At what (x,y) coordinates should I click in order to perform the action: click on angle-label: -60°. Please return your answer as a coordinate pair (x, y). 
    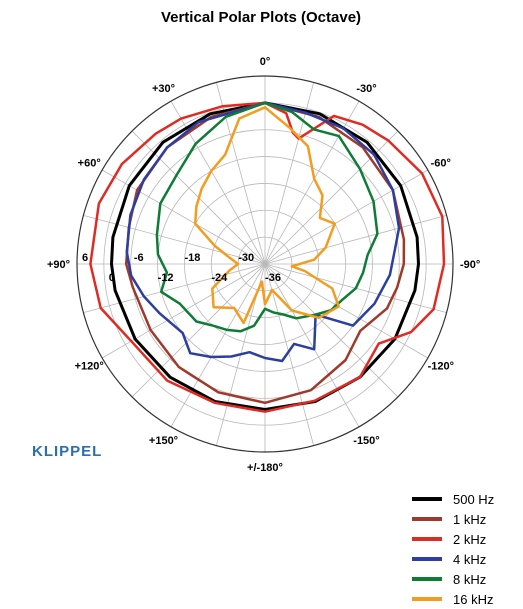
    Looking at the image, I should click on (441, 164).